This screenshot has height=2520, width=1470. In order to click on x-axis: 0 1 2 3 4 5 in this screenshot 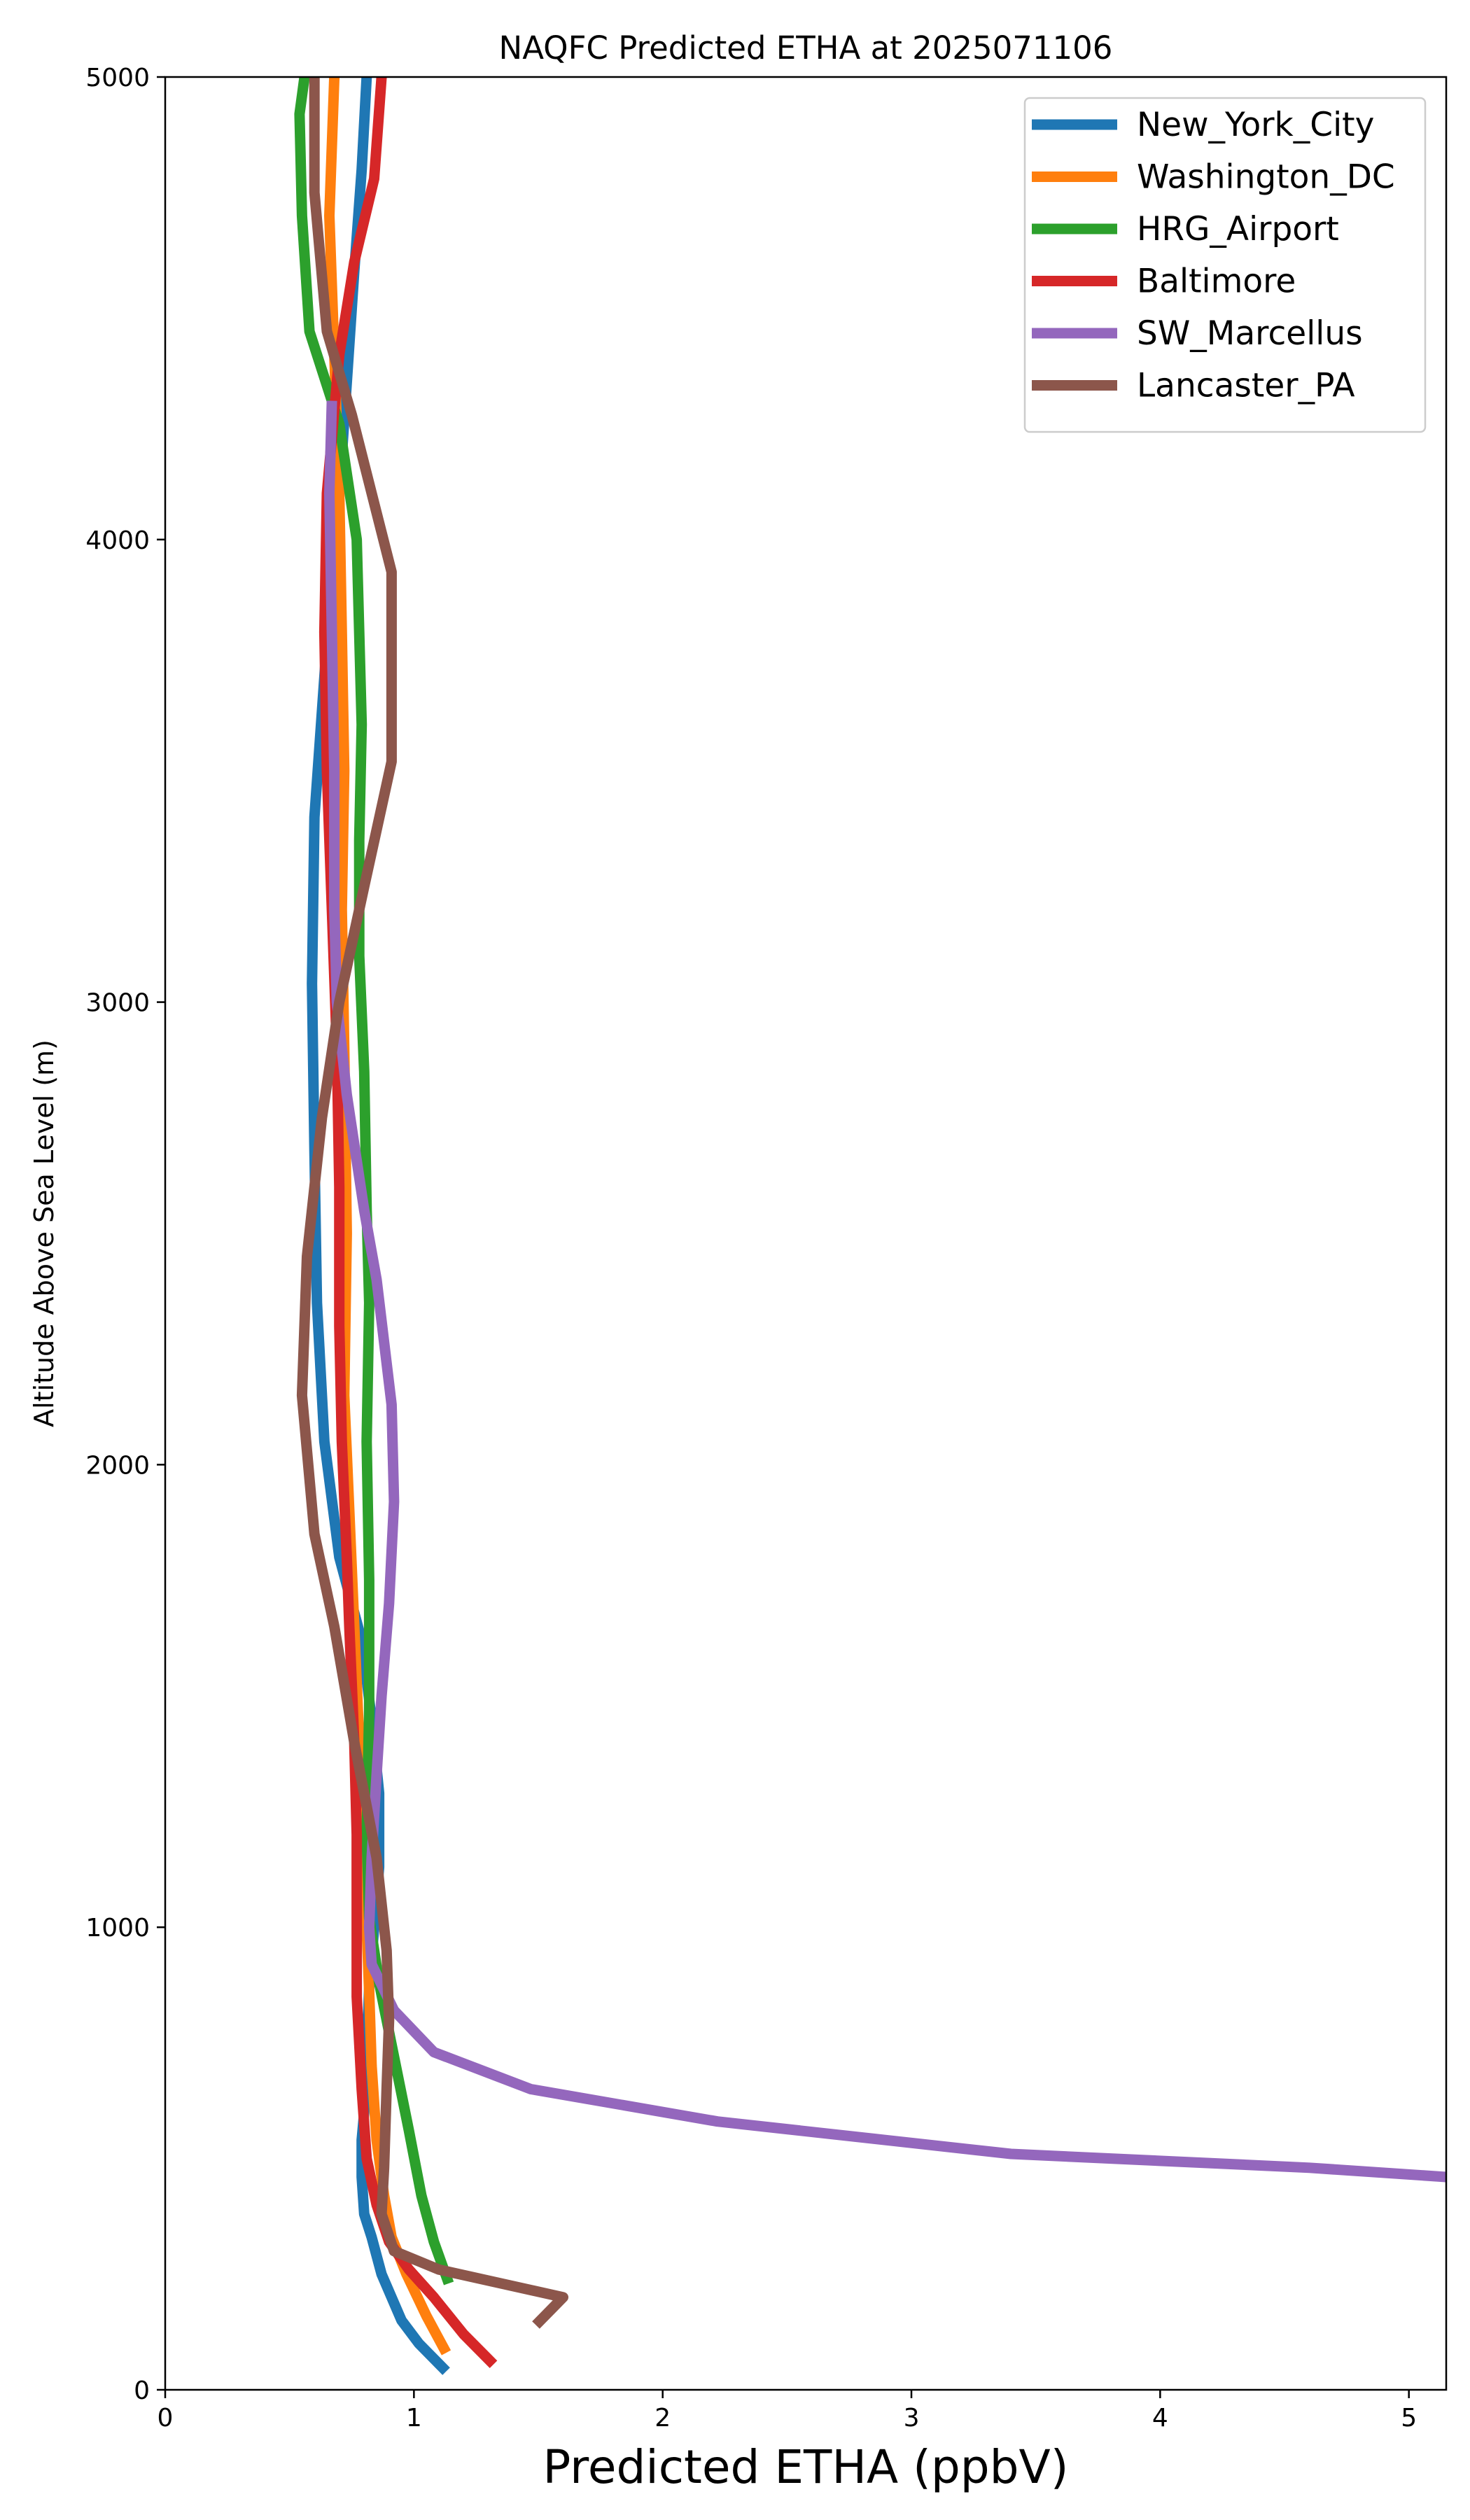, I will do `click(787, 2411)`.